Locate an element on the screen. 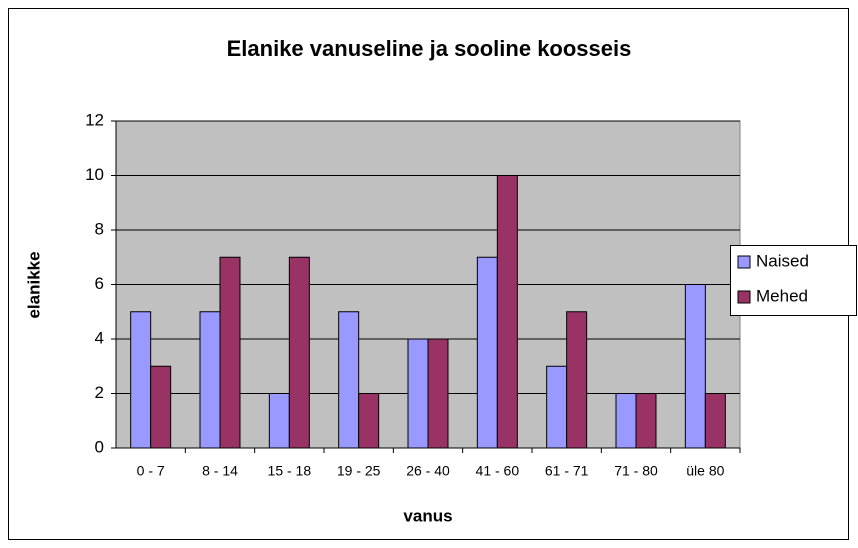  y-tick-label: 8 is located at coordinates (99, 228).